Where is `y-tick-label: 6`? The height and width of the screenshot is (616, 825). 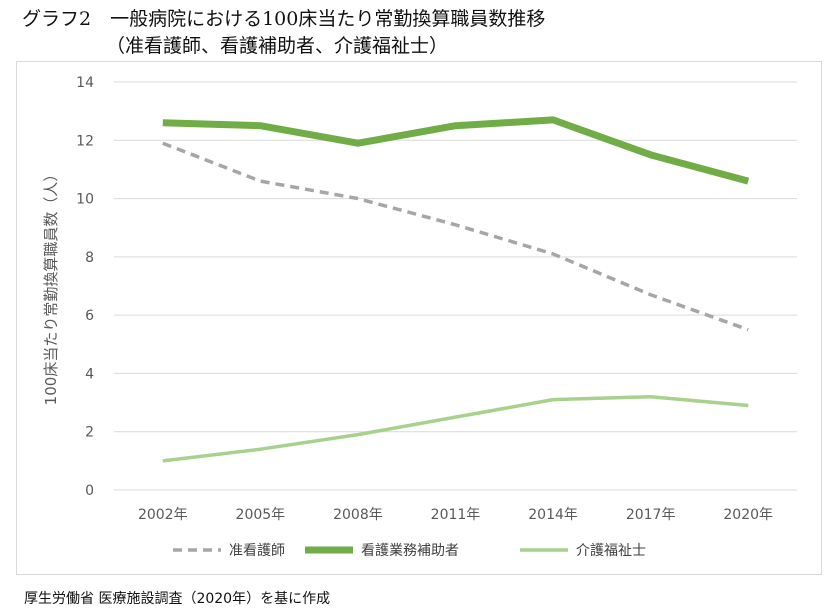
y-tick-label: 6 is located at coordinates (89, 316).